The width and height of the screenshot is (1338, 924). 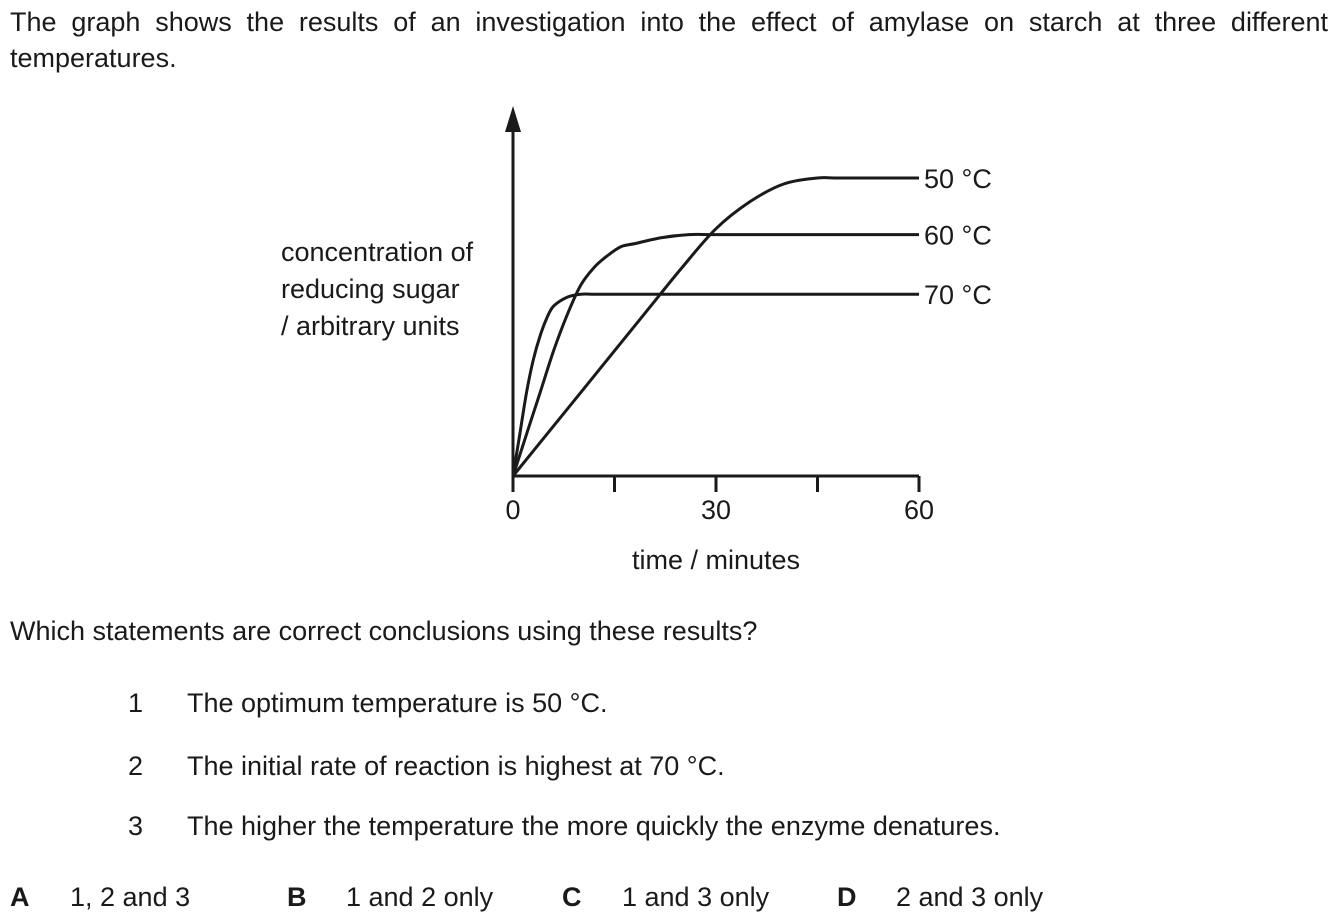 What do you see at coordinates (377, 252) in the screenshot?
I see `y-axis-label-line-1: concentration of` at bounding box center [377, 252].